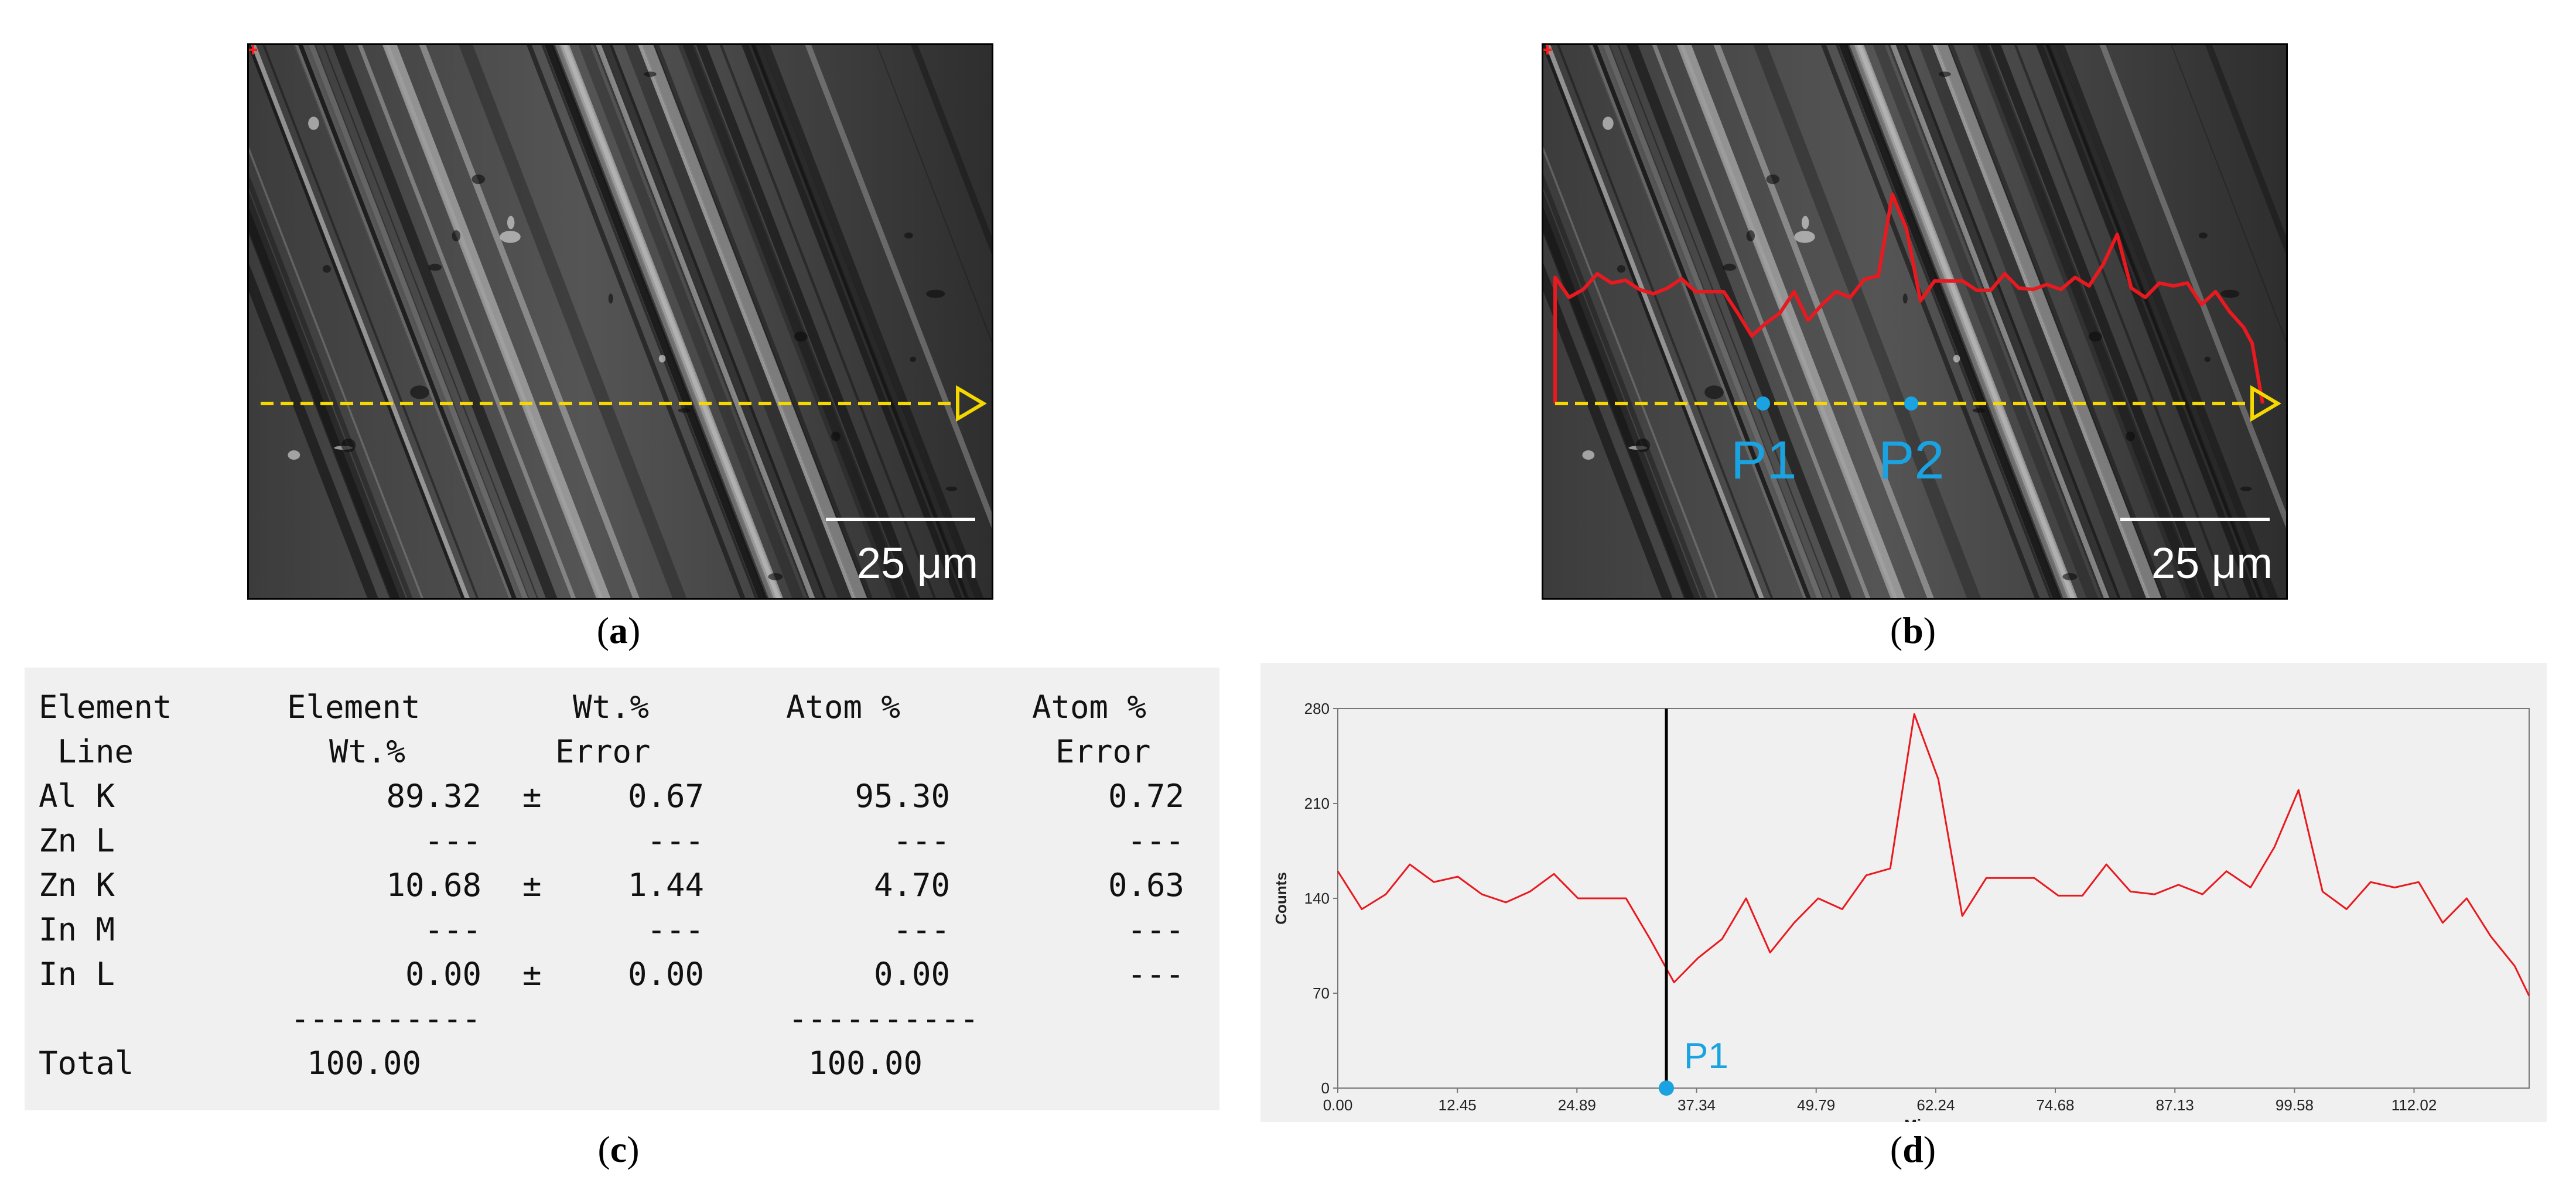 This screenshot has width=2576, height=1197. Describe the element at coordinates (1146, 885) in the screenshot. I see `row-atom-error: 0.63` at that location.